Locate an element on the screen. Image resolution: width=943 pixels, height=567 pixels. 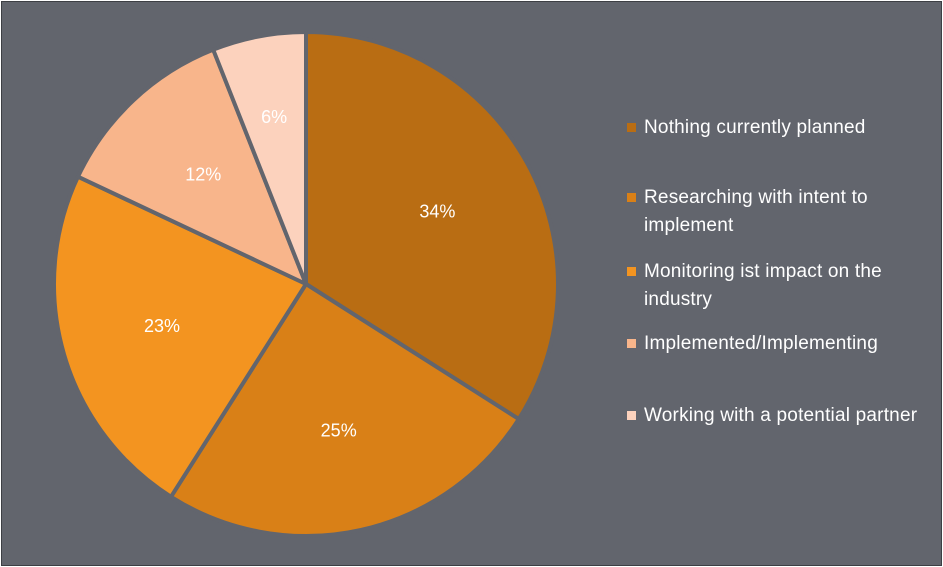
legend-label-1: Nothing currently planned is located at coordinates (755, 127).